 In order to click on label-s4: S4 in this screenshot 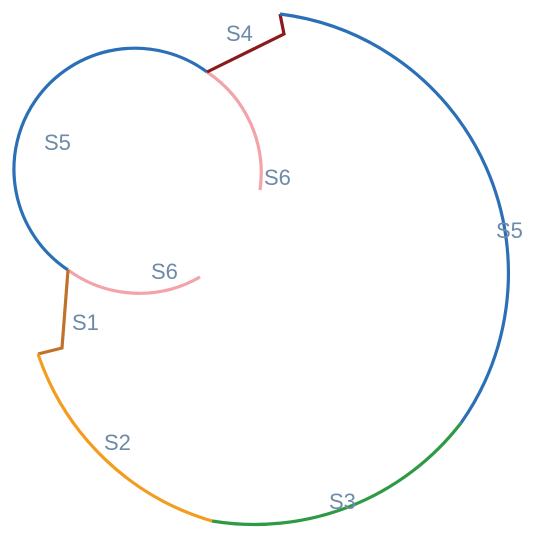, I will do `click(239, 33)`.